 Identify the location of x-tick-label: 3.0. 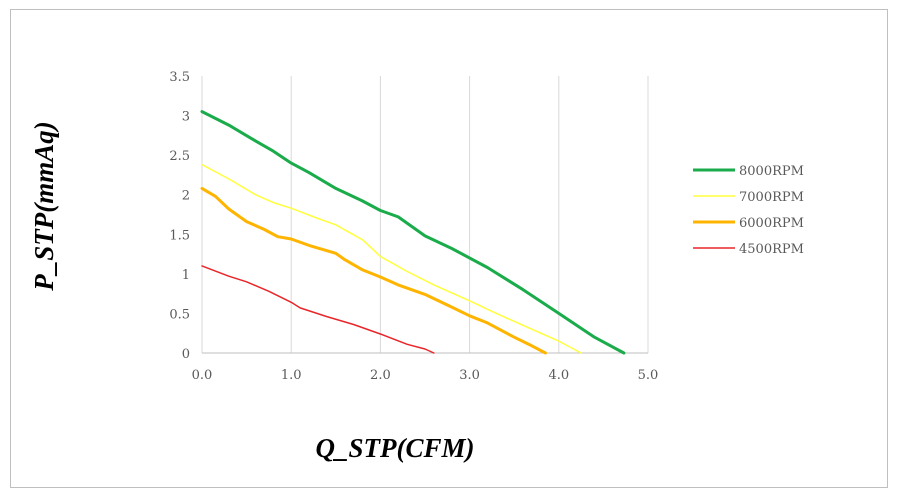
(469, 375).